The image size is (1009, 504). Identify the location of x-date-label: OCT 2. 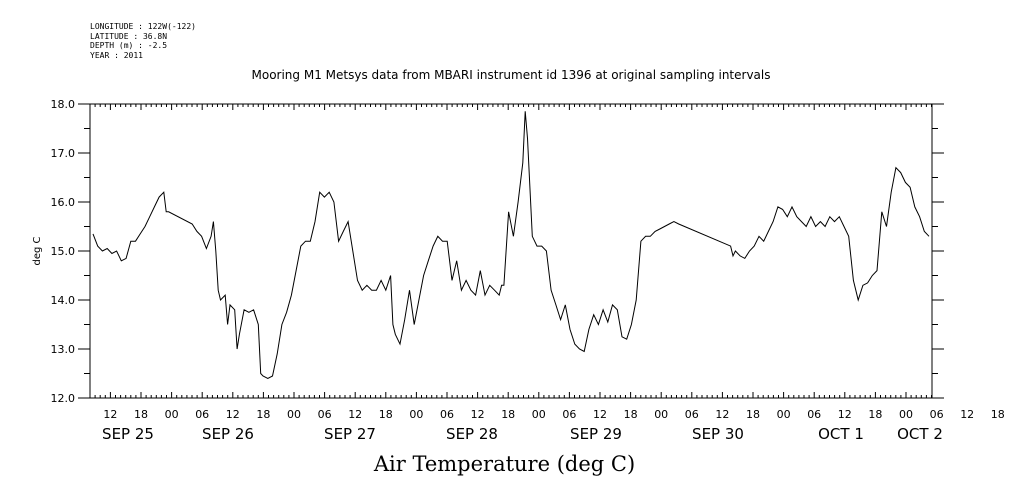
(920, 434).